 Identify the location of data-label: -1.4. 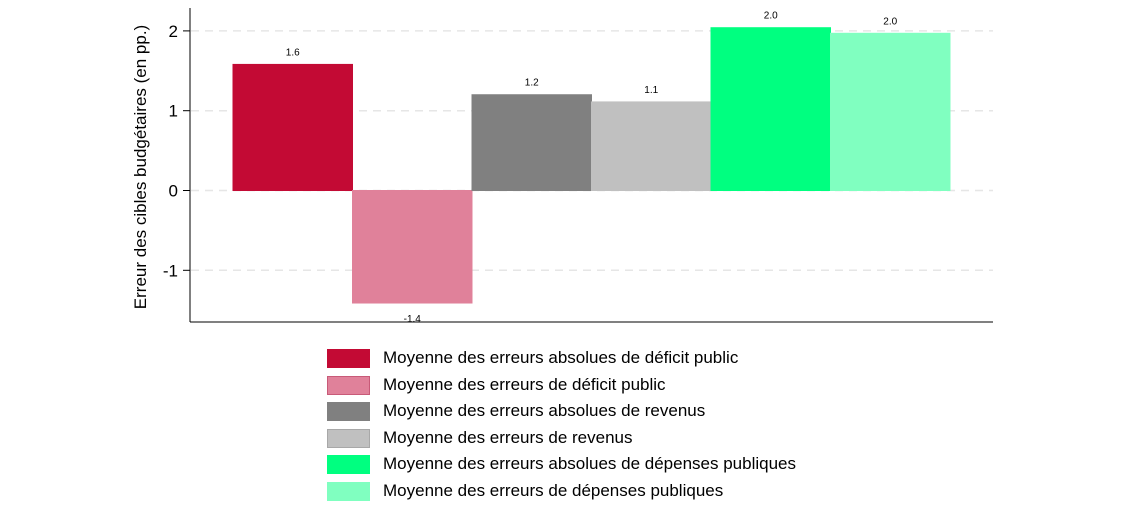
(413, 319).